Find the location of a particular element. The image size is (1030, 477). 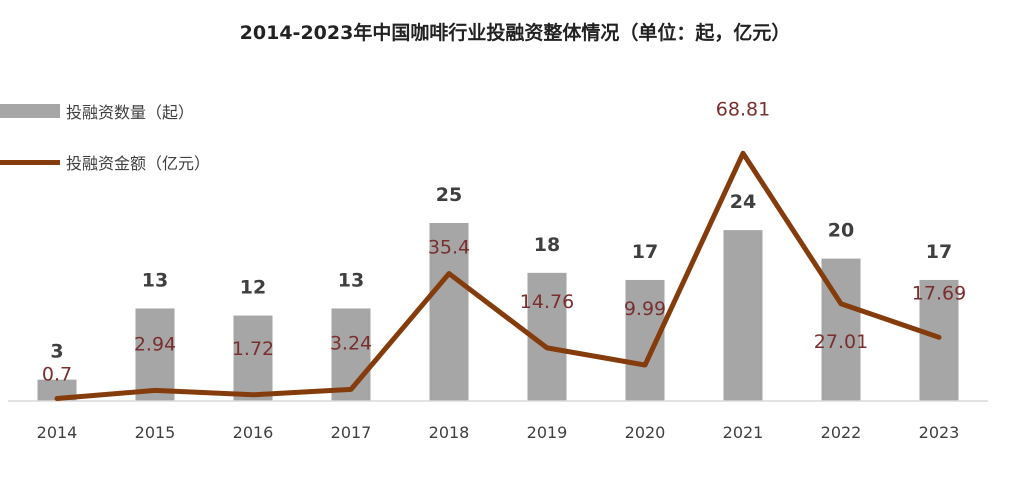

legend-item-amount: 投融资金额（亿元） is located at coordinates (105, 162).